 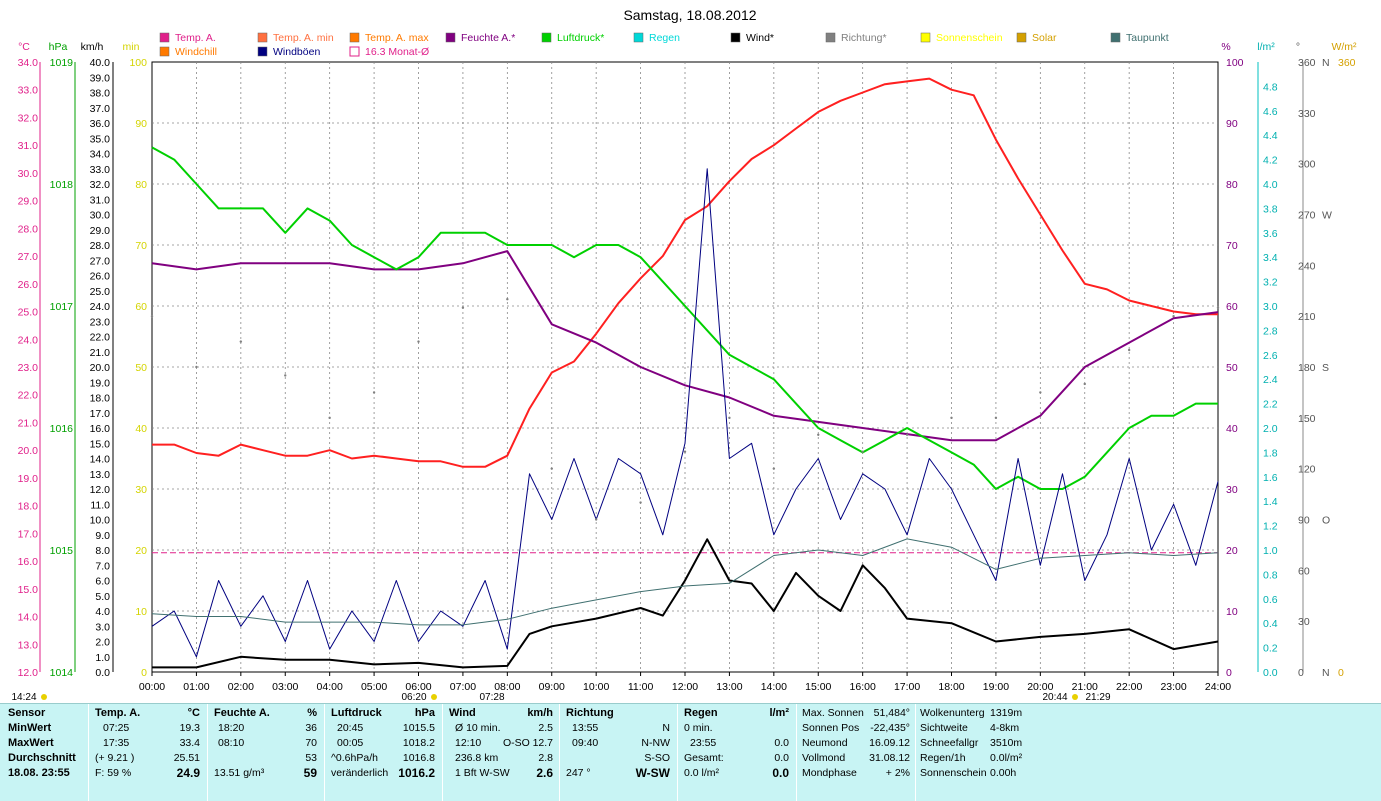 What do you see at coordinates (141, 368) in the screenshot?
I see `minutes-tick-label: 50` at bounding box center [141, 368].